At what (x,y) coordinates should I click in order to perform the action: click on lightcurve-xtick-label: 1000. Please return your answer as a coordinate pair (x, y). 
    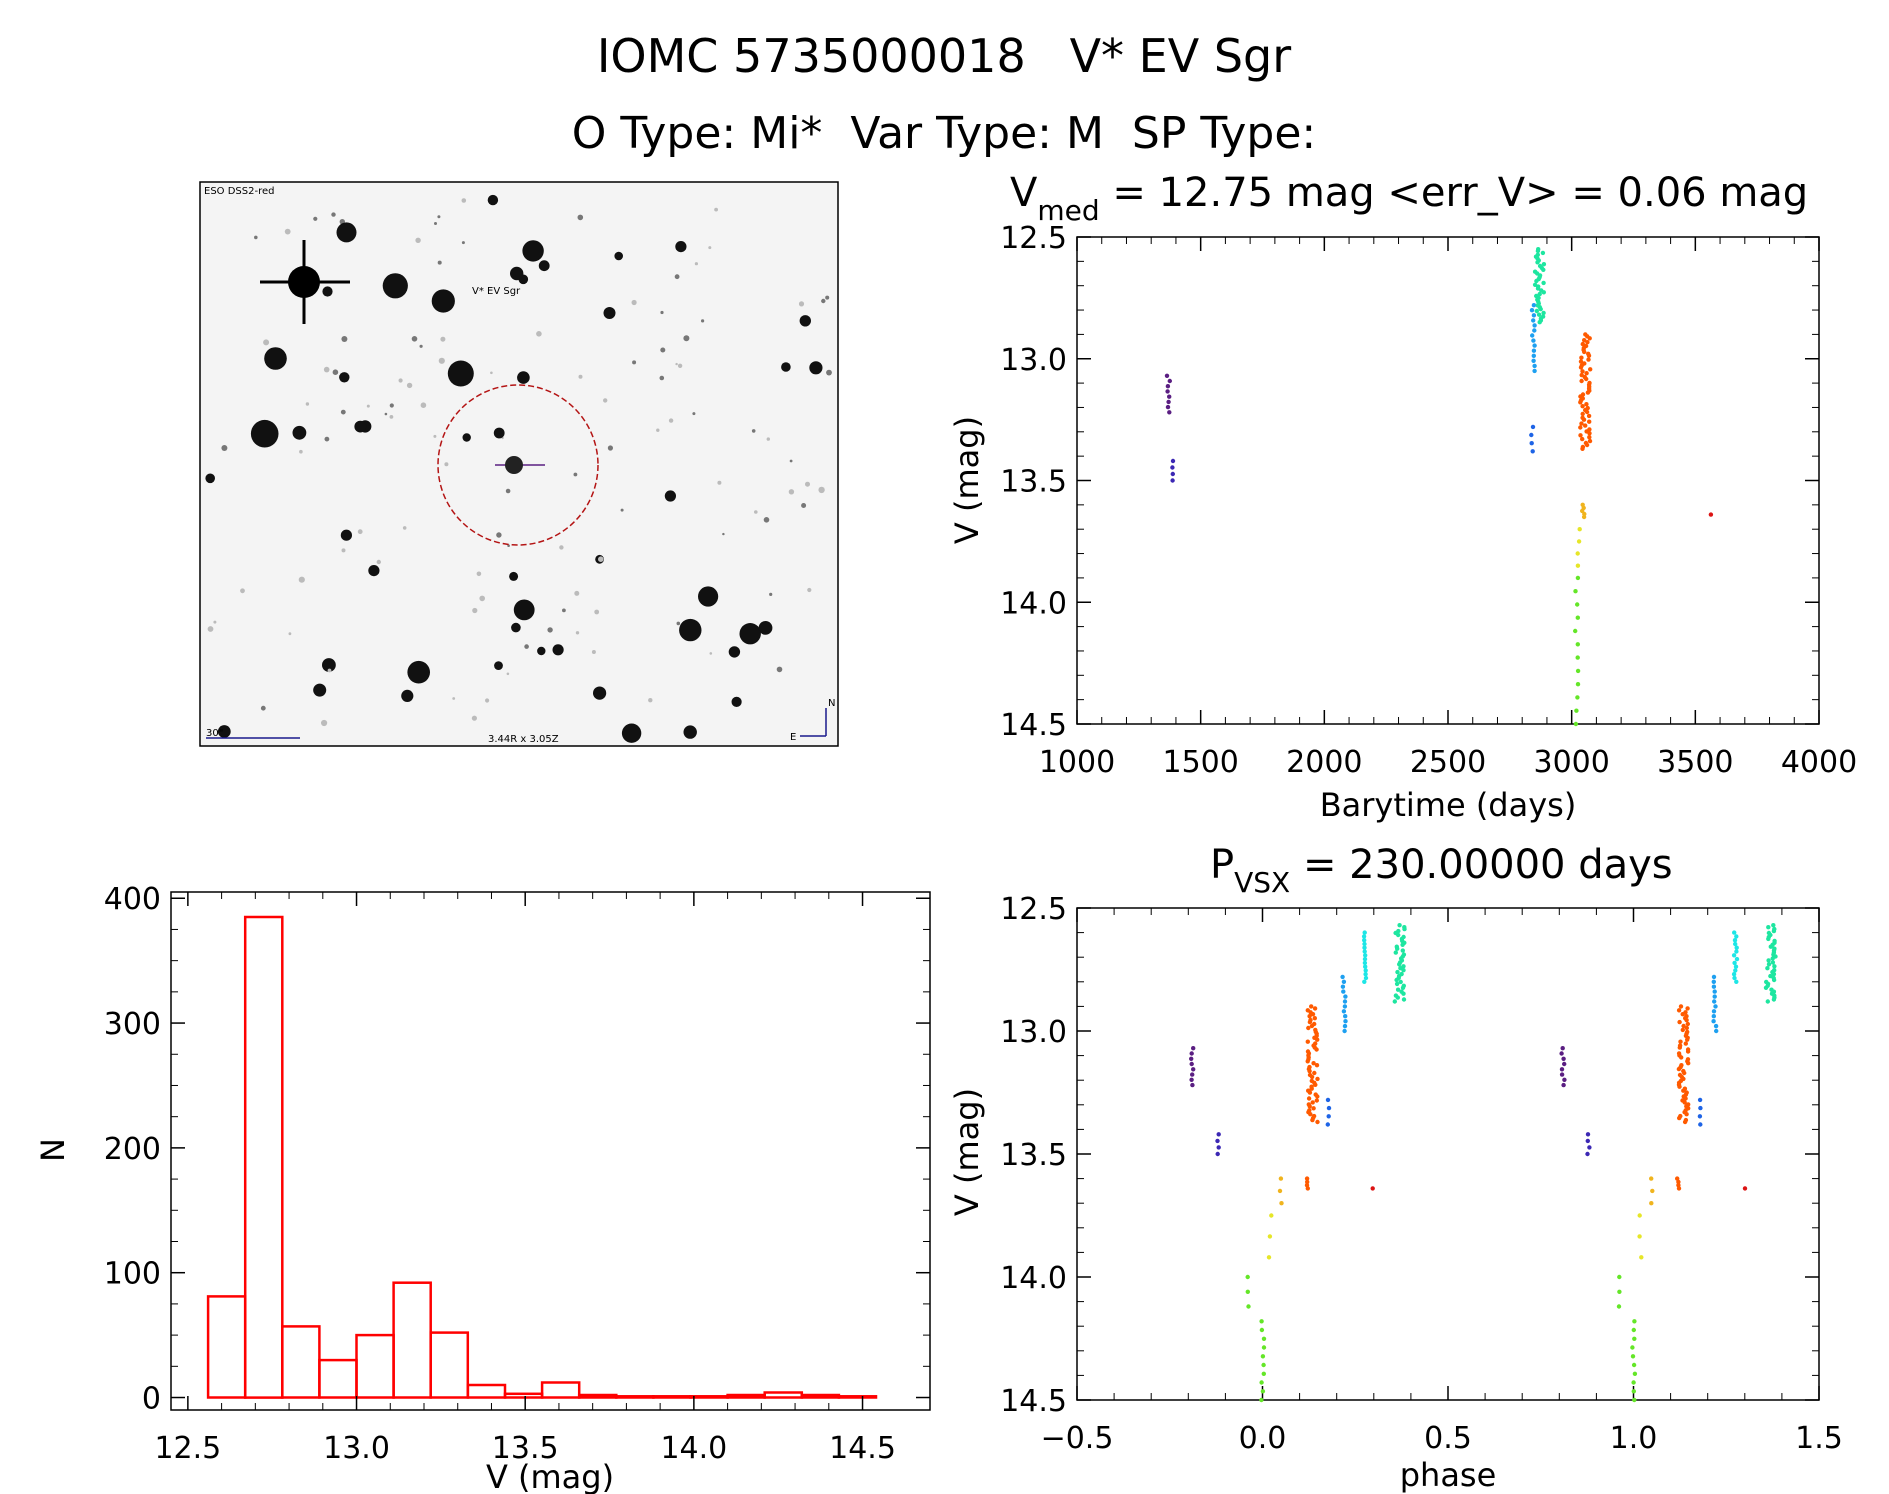
    Looking at the image, I should click on (1077, 762).